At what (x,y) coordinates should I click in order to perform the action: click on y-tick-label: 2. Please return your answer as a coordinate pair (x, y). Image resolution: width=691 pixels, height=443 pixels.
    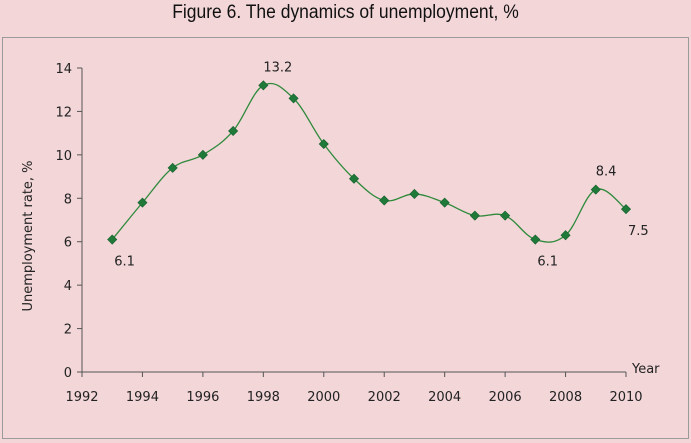
    Looking at the image, I should click on (68, 330).